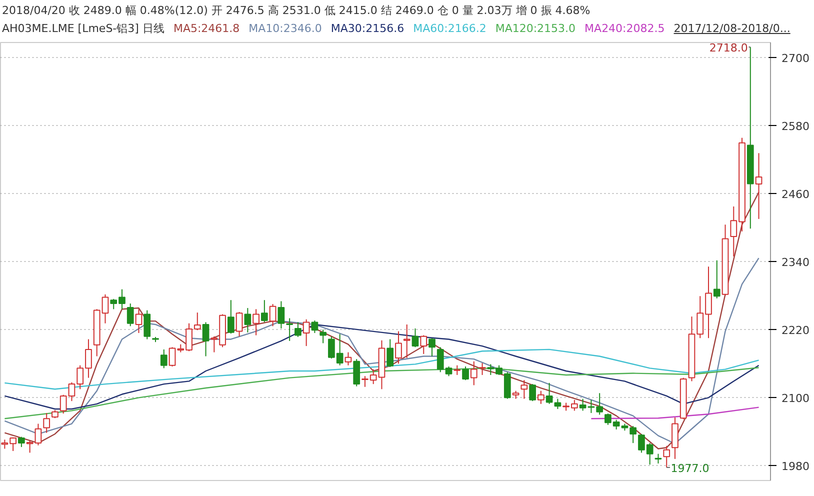 The height and width of the screenshot is (496, 814). What do you see at coordinates (796, 467) in the screenshot?
I see `y-tick-label: 1980` at bounding box center [796, 467].